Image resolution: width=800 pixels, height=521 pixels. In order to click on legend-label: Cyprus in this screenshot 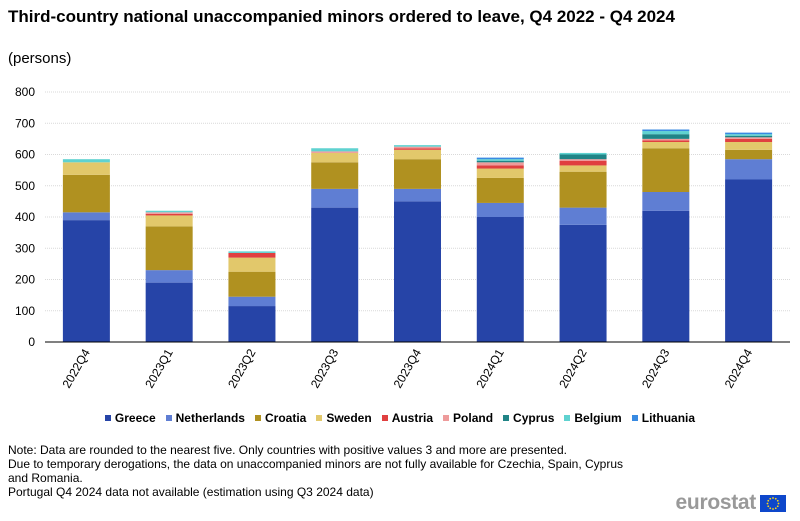, I will do `click(534, 418)`.